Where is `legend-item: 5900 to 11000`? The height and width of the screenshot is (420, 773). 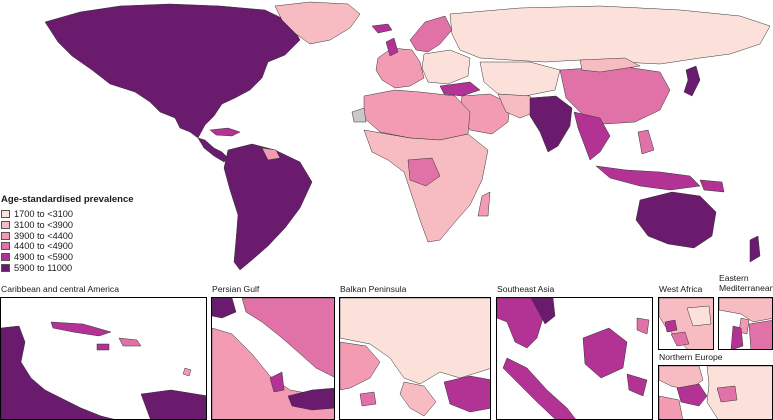 legend-item: 5900 to 11000 is located at coordinates (67, 267).